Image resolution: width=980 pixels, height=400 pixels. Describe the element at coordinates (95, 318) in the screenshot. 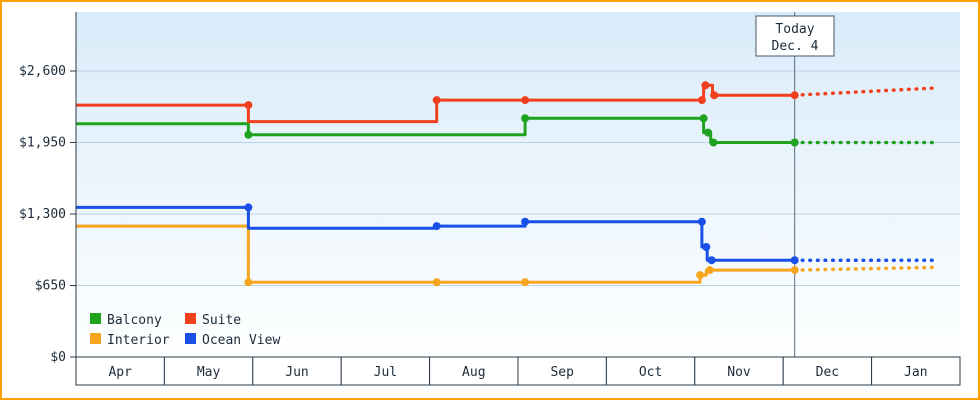

I see `legend-swatch-balcony` at that location.